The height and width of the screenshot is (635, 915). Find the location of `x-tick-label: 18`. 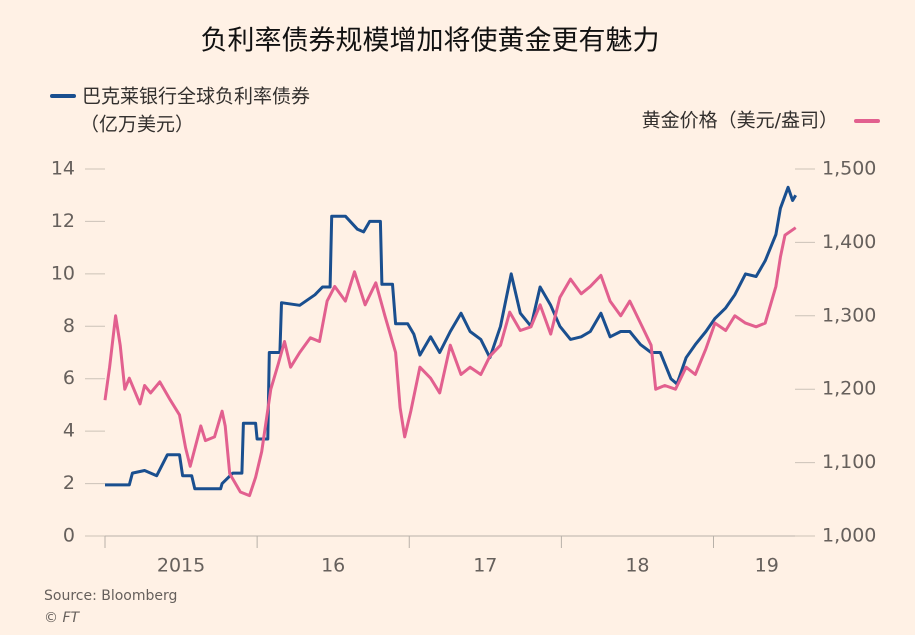

x-tick-label: 18 is located at coordinates (637, 566).